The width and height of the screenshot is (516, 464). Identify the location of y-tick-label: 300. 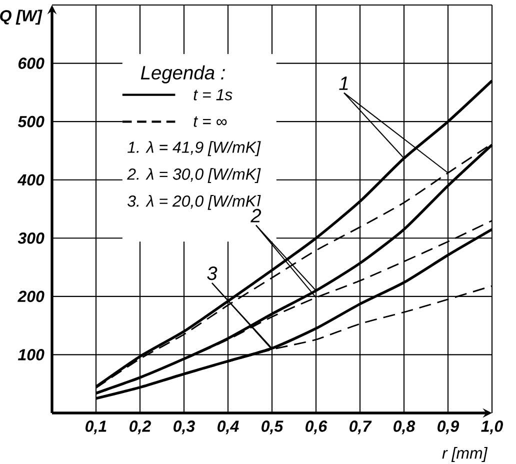
(31, 238).